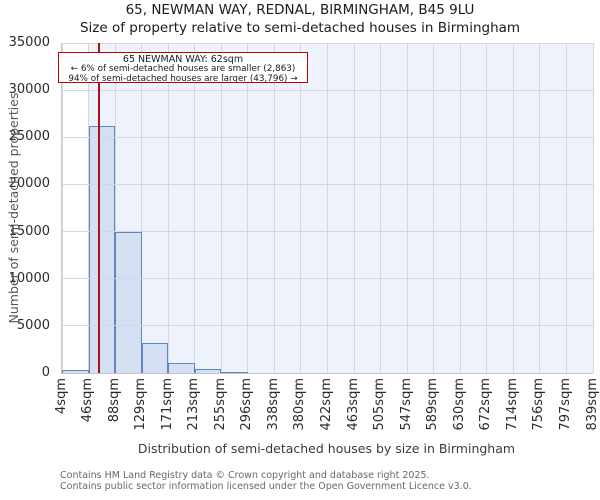 This screenshot has width=600, height=500. Describe the element at coordinates (194, 404) in the screenshot. I see `x-tick-label: 213sqm` at that location.